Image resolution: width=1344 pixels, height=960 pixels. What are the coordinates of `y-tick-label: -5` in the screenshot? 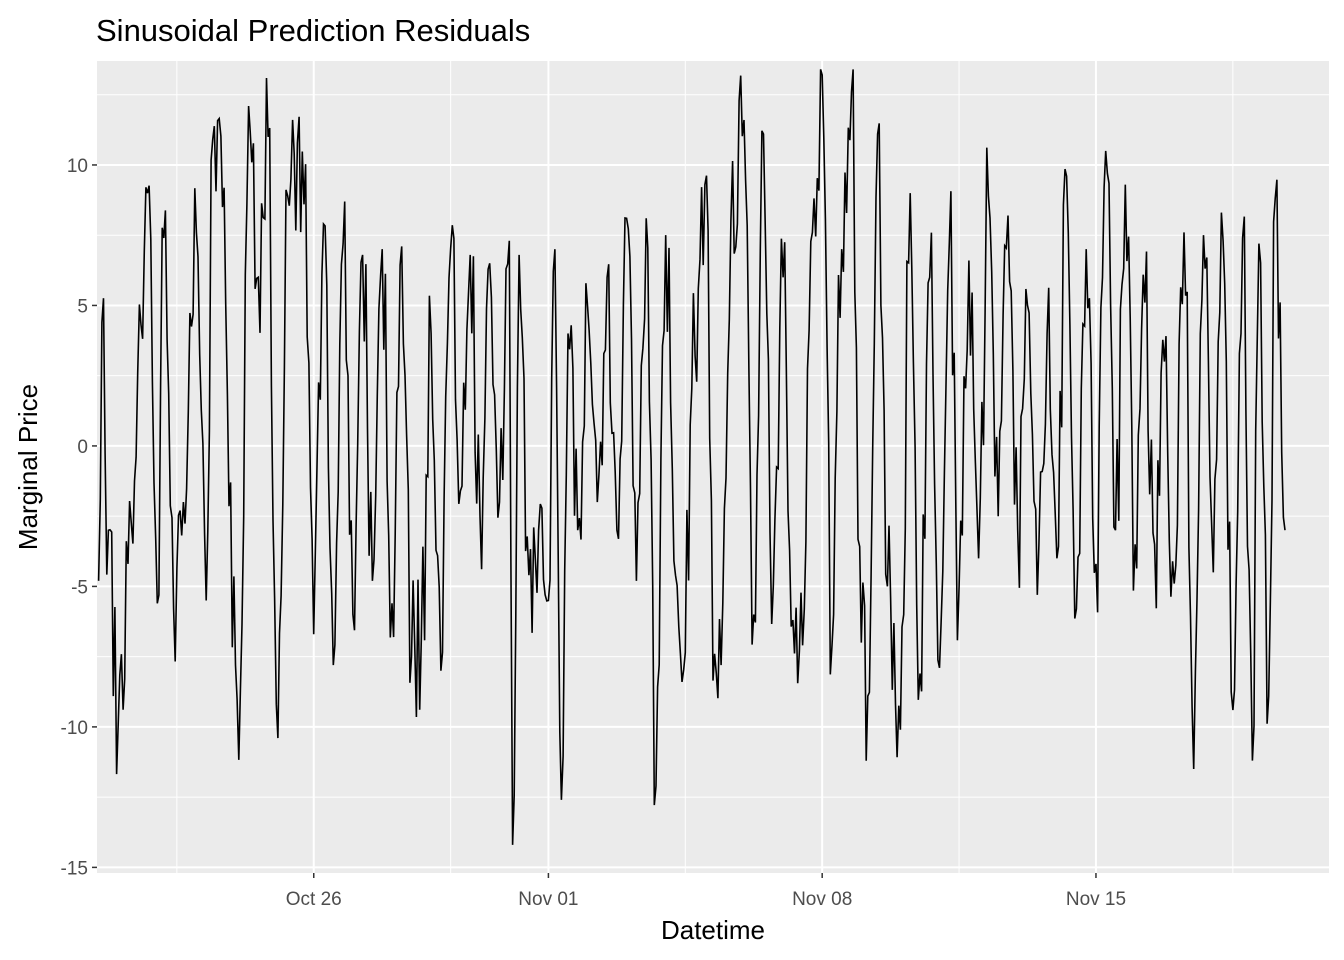 It's located at (79, 587).